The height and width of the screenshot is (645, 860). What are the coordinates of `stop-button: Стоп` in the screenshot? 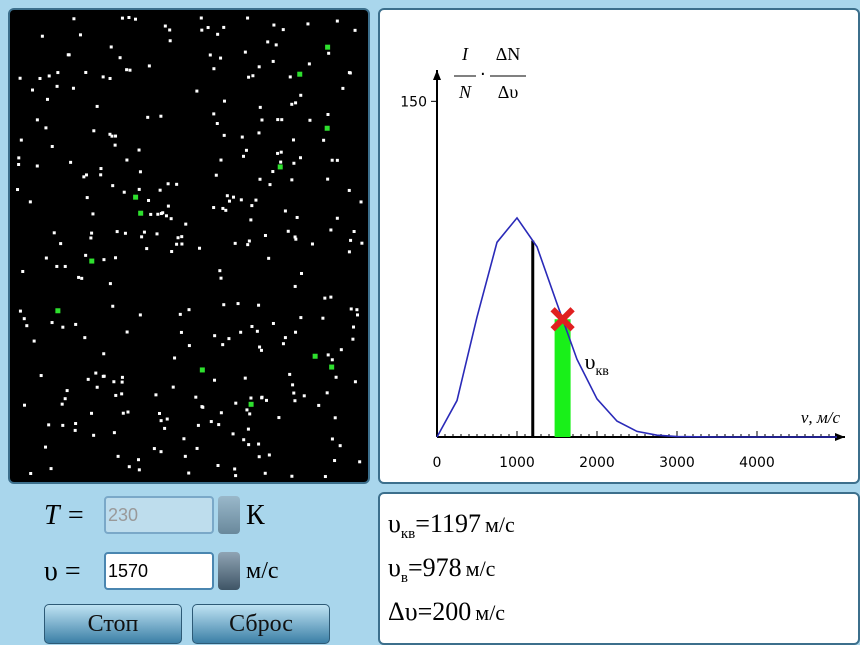 It's located at (113, 624).